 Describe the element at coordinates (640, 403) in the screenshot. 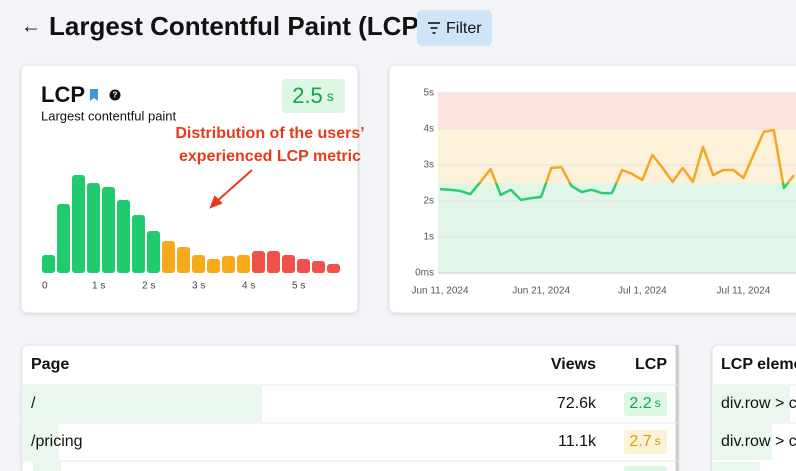

I see `lcp-value: 2.2` at that location.